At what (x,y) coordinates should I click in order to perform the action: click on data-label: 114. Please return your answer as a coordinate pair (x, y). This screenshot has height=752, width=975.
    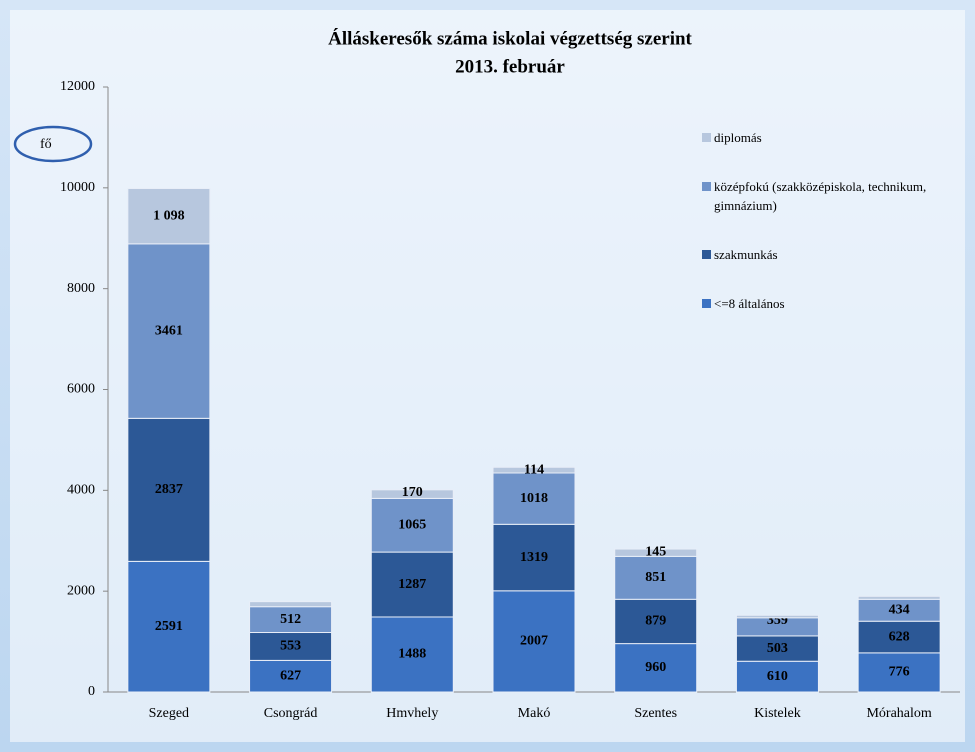
    Looking at the image, I should click on (534, 469).